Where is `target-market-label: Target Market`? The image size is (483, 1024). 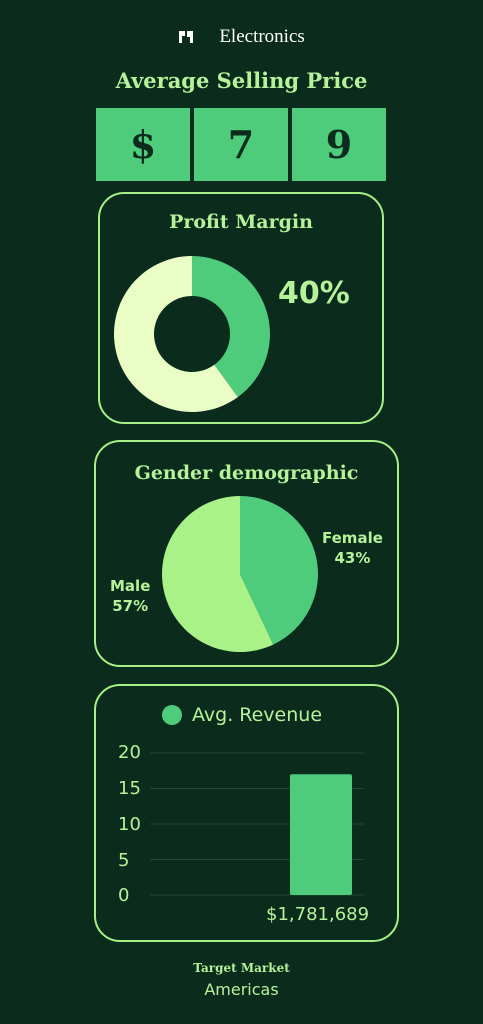
target-market-label: Target Market is located at coordinates (241, 968).